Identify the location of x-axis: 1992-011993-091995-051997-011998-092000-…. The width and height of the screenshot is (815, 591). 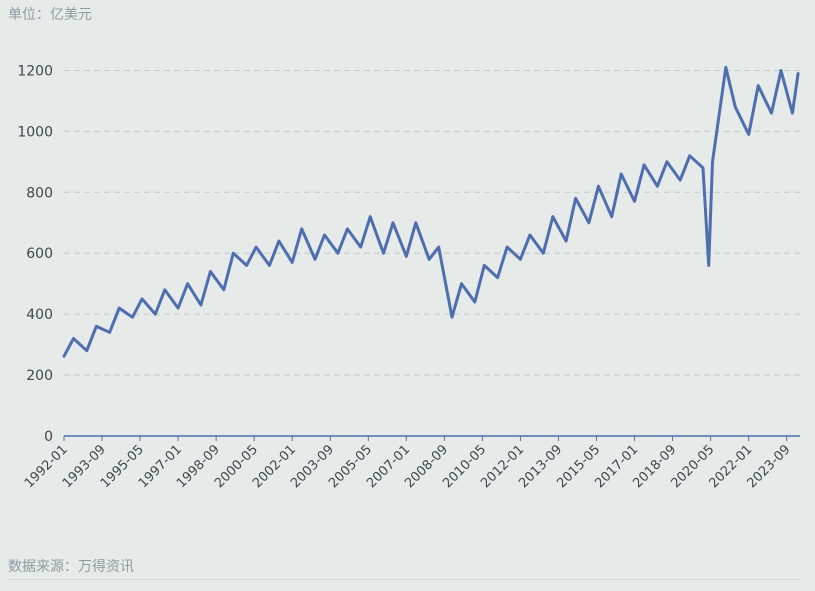
(411, 463).